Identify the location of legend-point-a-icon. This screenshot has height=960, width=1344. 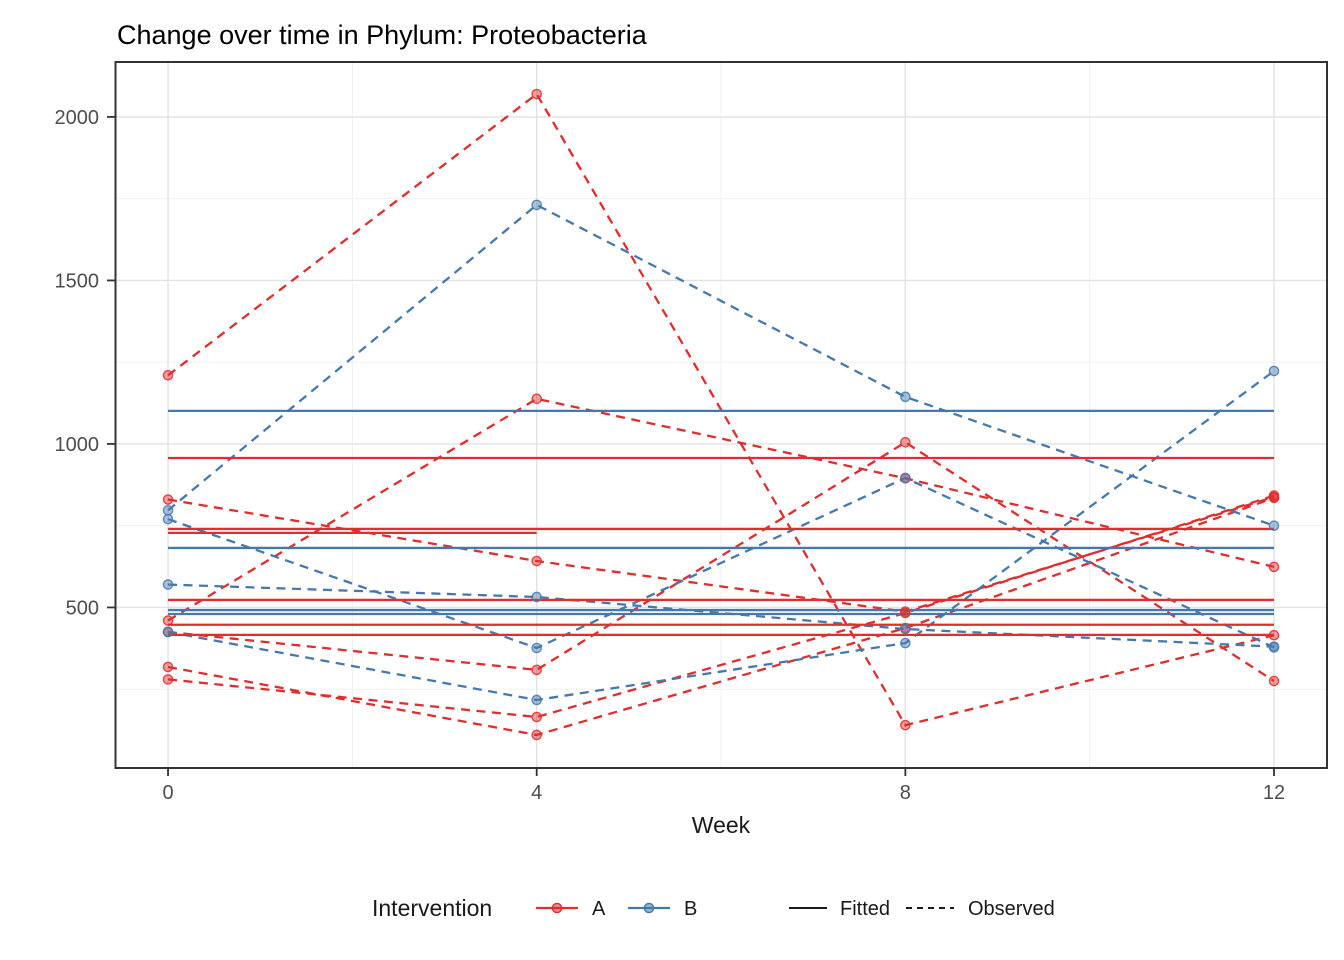
(557, 908).